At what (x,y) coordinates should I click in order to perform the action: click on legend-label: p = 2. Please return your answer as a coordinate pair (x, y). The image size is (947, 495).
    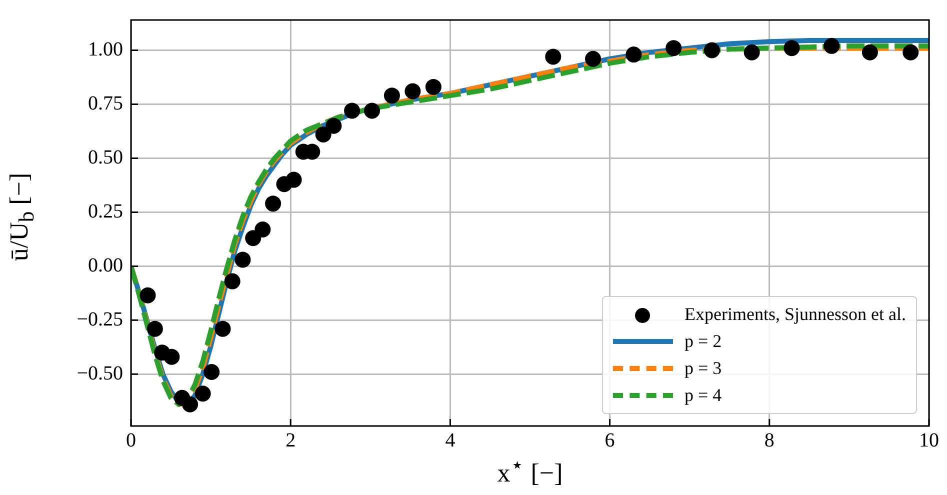
    Looking at the image, I should click on (703, 341).